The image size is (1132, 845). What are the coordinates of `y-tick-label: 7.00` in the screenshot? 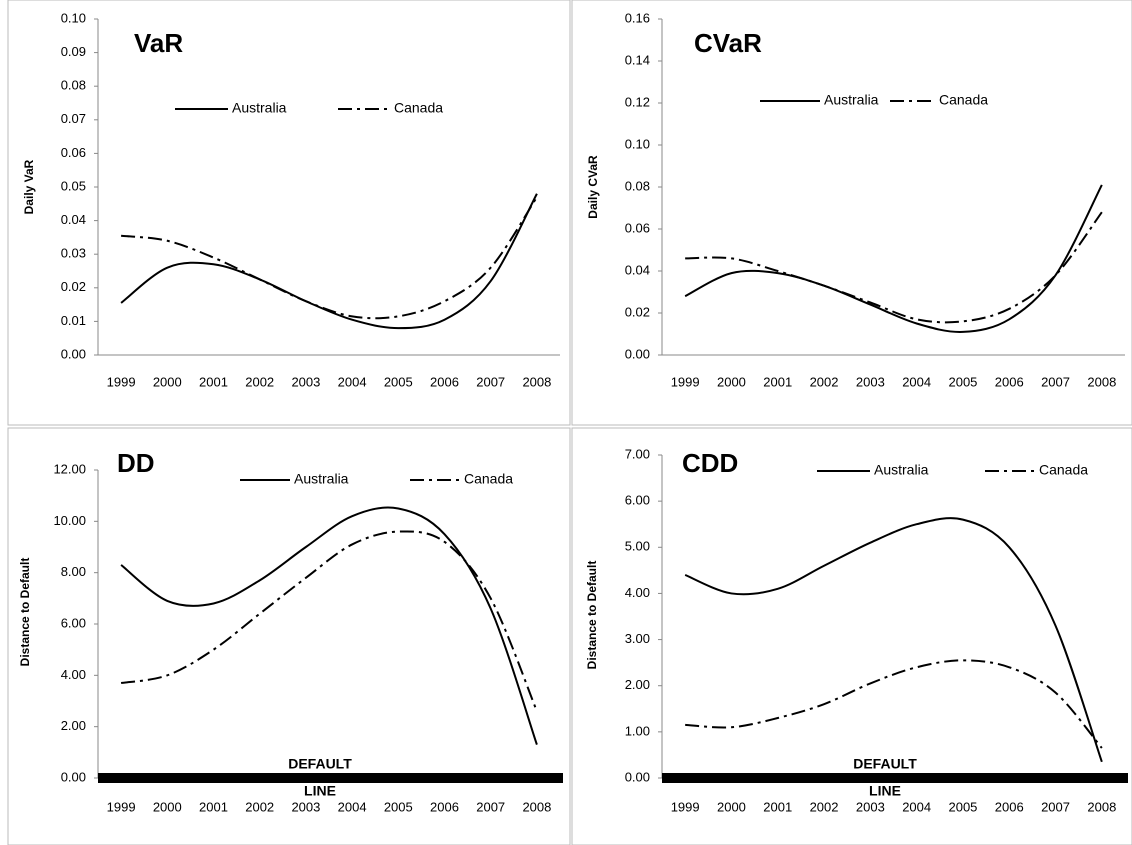 It's located at (637, 453).